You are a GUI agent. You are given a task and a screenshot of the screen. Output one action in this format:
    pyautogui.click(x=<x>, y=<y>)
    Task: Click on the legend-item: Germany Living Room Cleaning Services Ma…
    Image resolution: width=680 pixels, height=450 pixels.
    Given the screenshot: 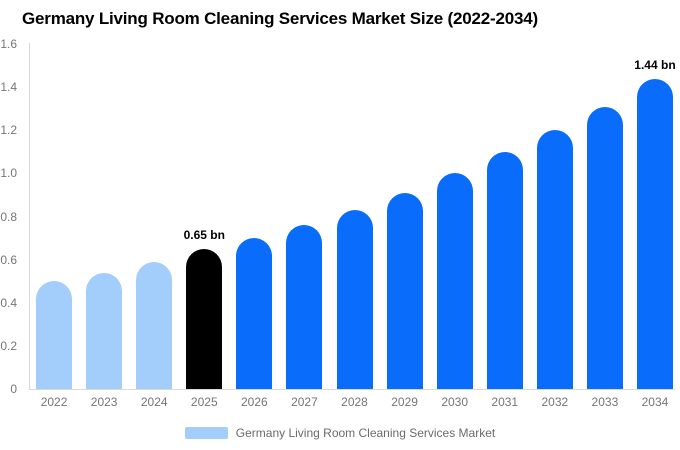 What is the action you would take?
    pyautogui.click(x=340, y=433)
    